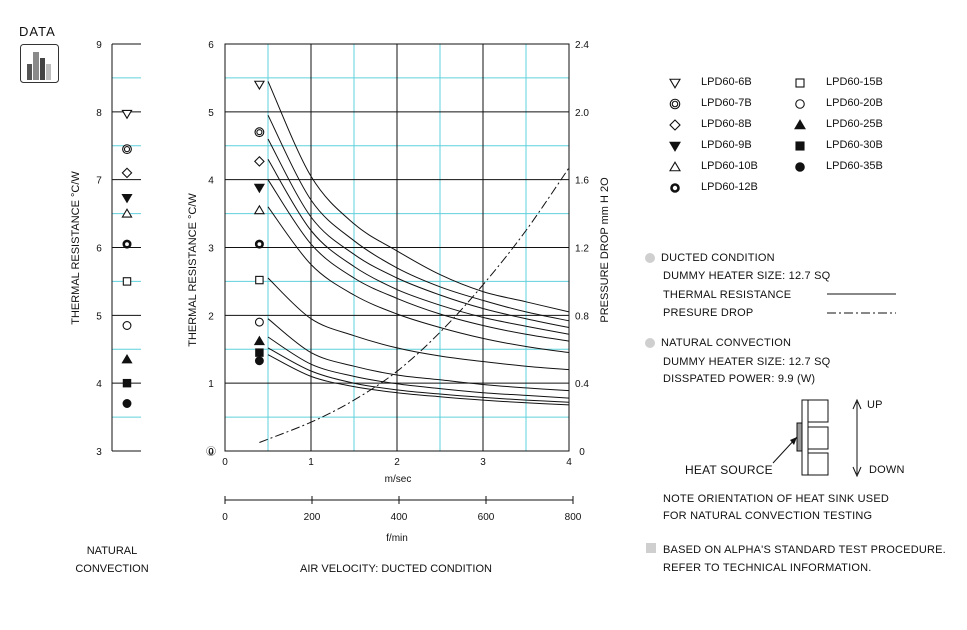  I want to click on ducted-bullet, so click(650, 258).